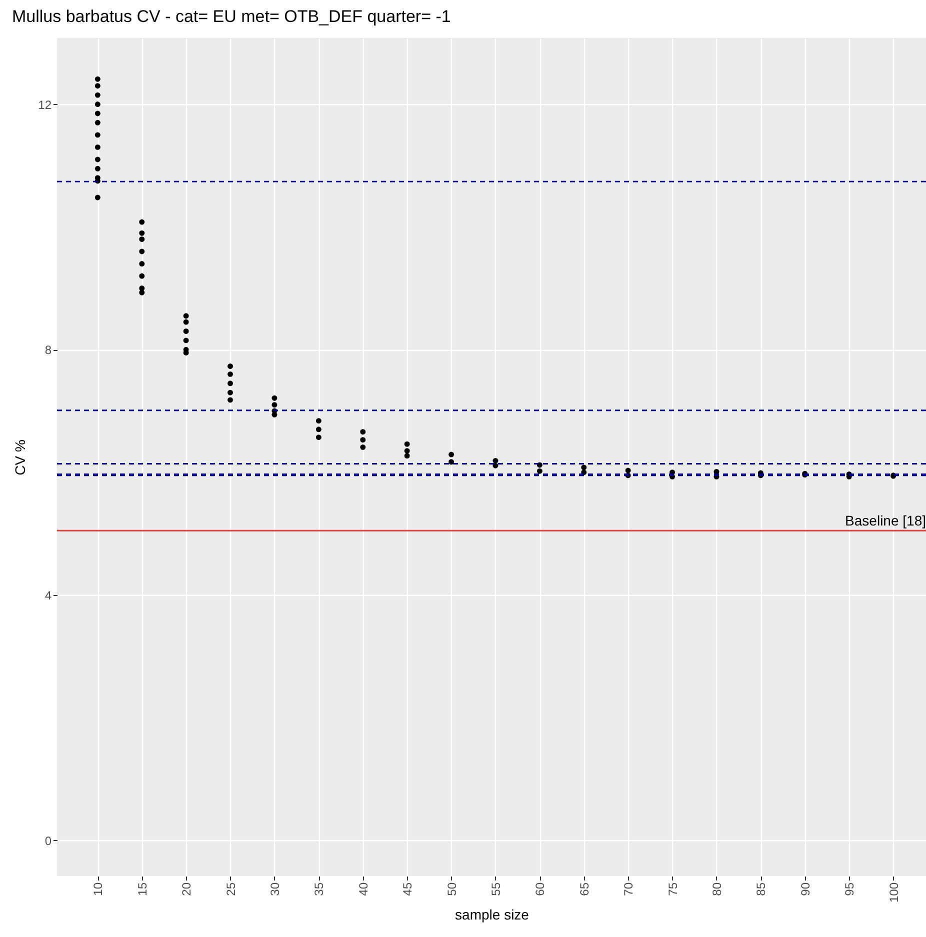  What do you see at coordinates (407, 889) in the screenshot?
I see `x-tick-label: 45` at bounding box center [407, 889].